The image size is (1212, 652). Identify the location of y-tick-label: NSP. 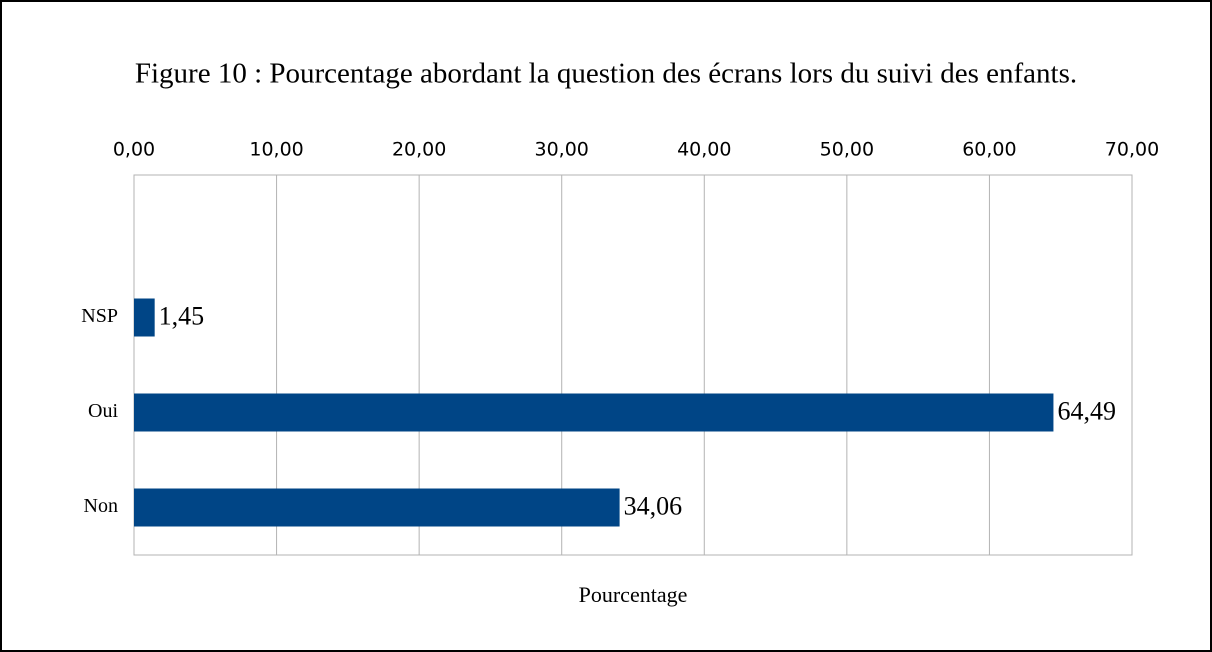
(99, 316).